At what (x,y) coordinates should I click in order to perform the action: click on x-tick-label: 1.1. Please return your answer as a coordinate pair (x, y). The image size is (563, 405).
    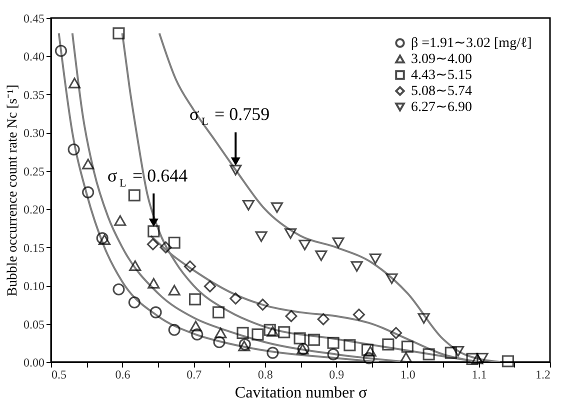
    Looking at the image, I should click on (479, 375).